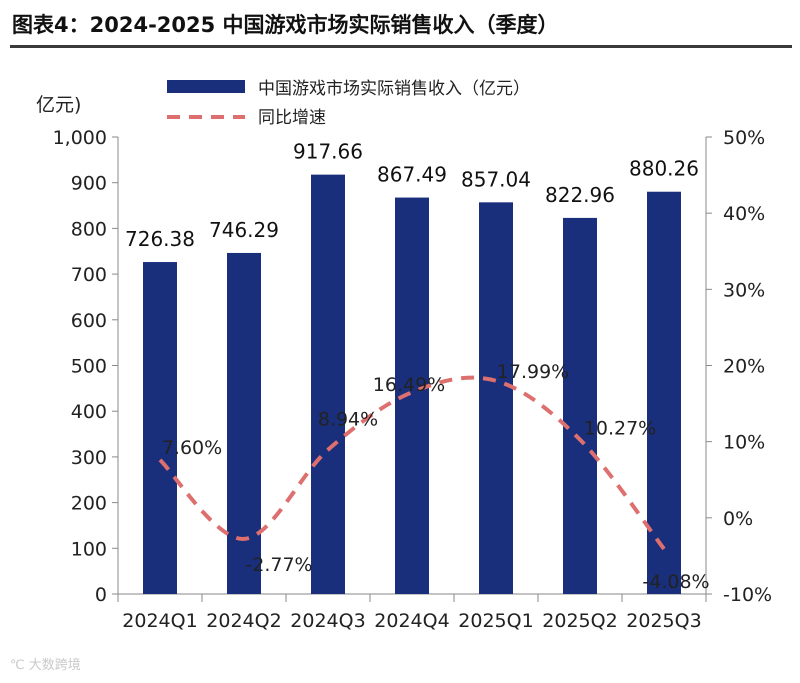  Describe the element at coordinates (579, 621) in the screenshot. I see `x-tick-label: 2025Q2` at that location.